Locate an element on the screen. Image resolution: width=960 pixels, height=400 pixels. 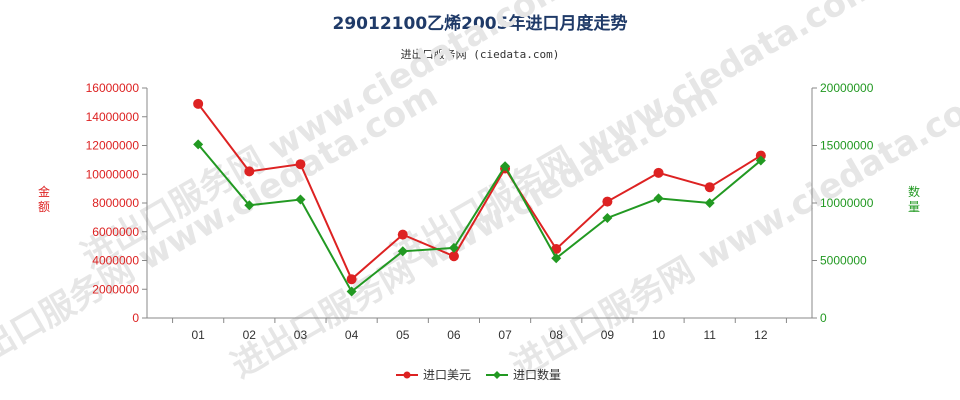
x-tick-label: 11 is located at coordinates (709, 335).